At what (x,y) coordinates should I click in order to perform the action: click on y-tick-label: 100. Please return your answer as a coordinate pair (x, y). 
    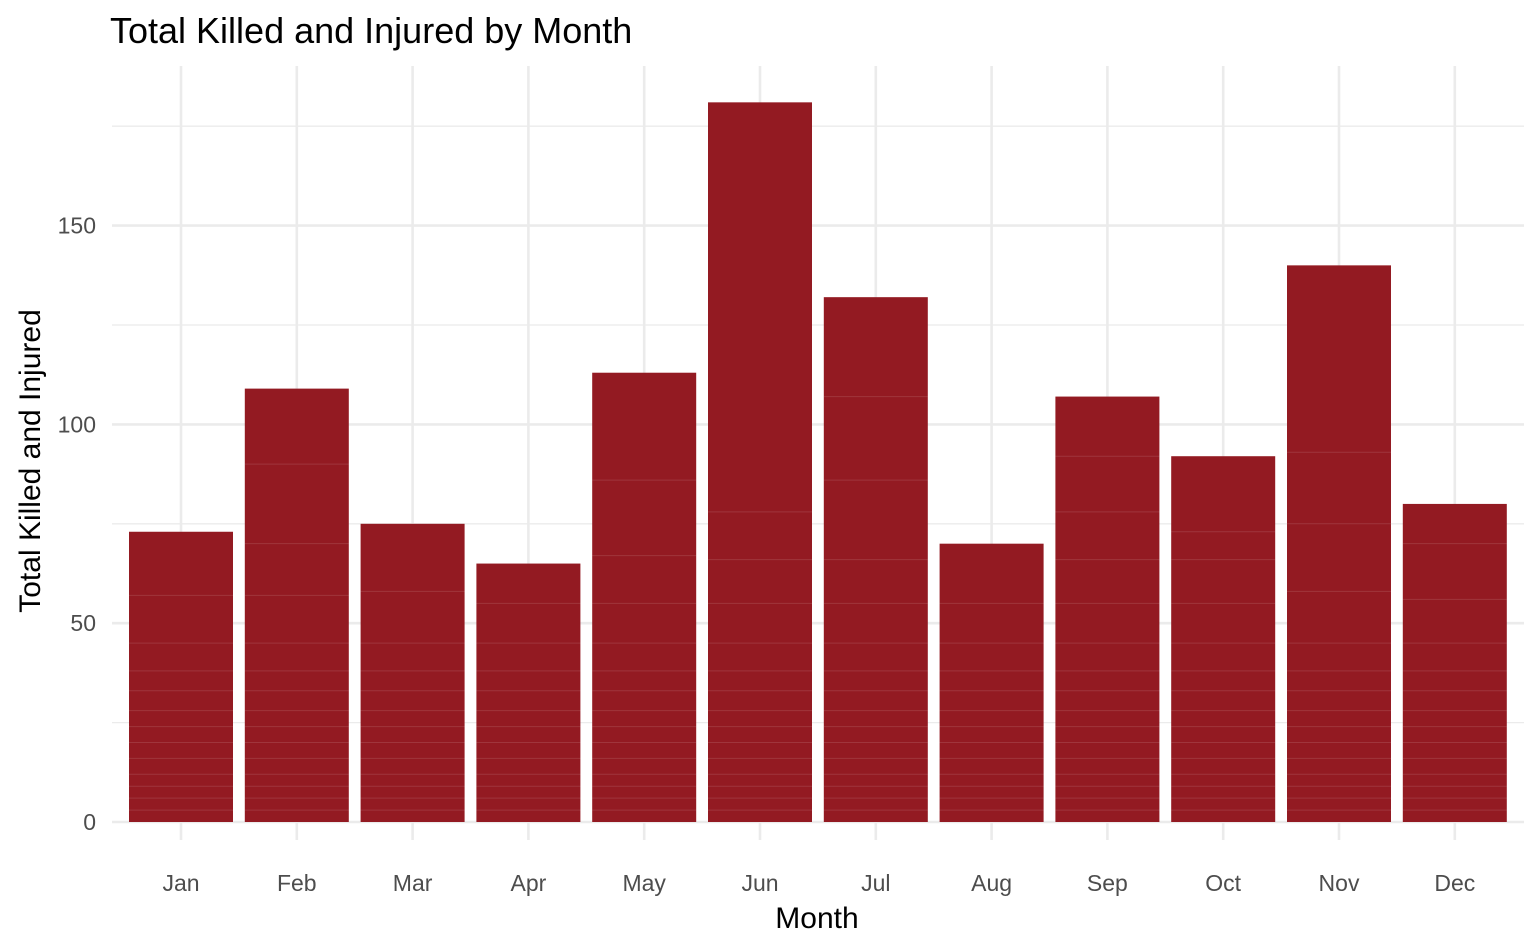
    Looking at the image, I should click on (77, 424).